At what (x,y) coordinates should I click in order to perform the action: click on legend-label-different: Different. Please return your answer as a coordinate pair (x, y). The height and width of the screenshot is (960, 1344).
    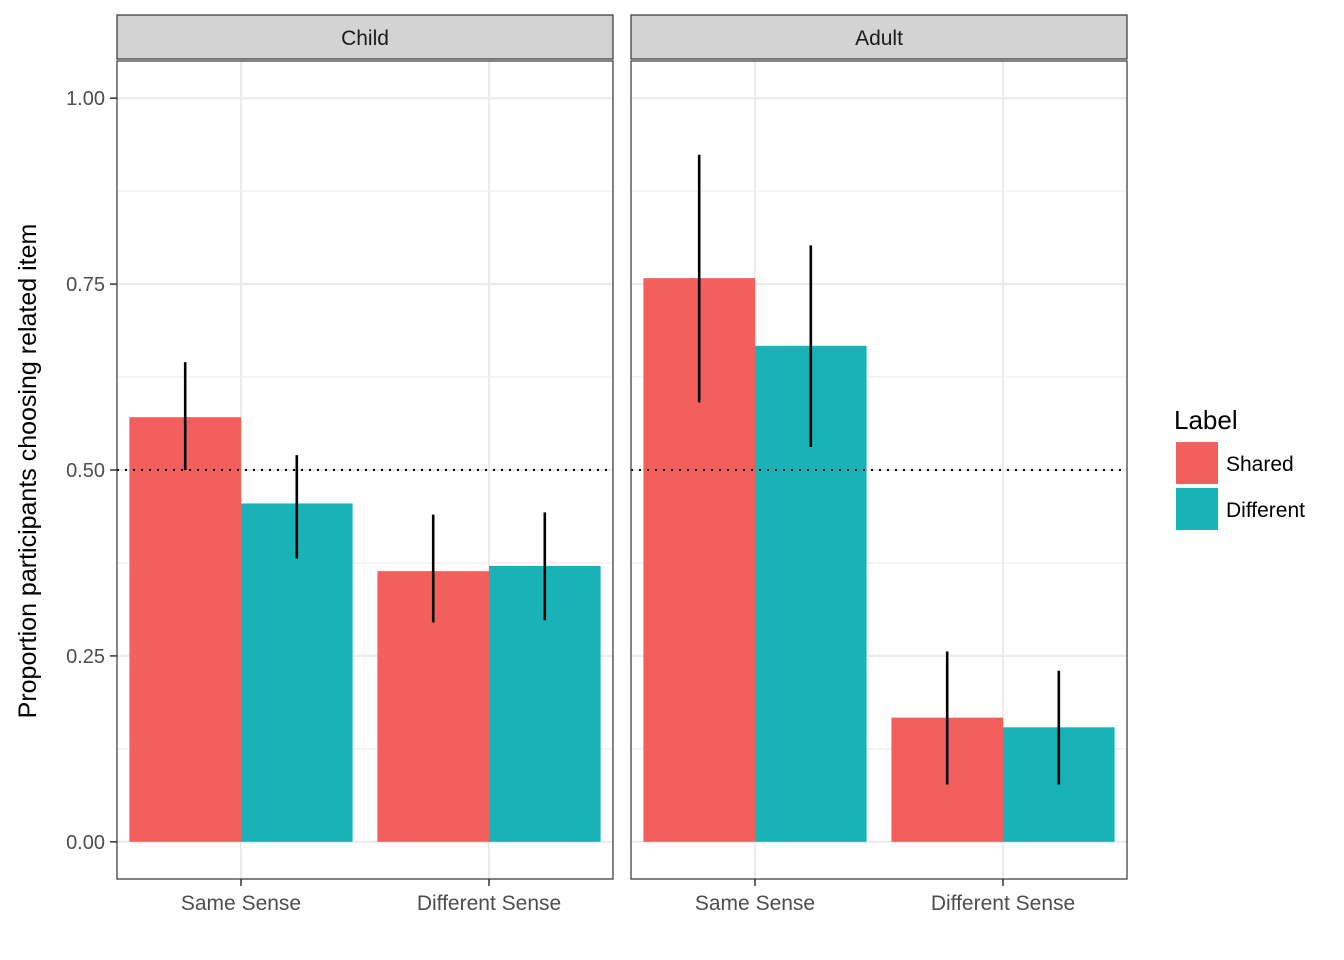
    Looking at the image, I should click on (1265, 510).